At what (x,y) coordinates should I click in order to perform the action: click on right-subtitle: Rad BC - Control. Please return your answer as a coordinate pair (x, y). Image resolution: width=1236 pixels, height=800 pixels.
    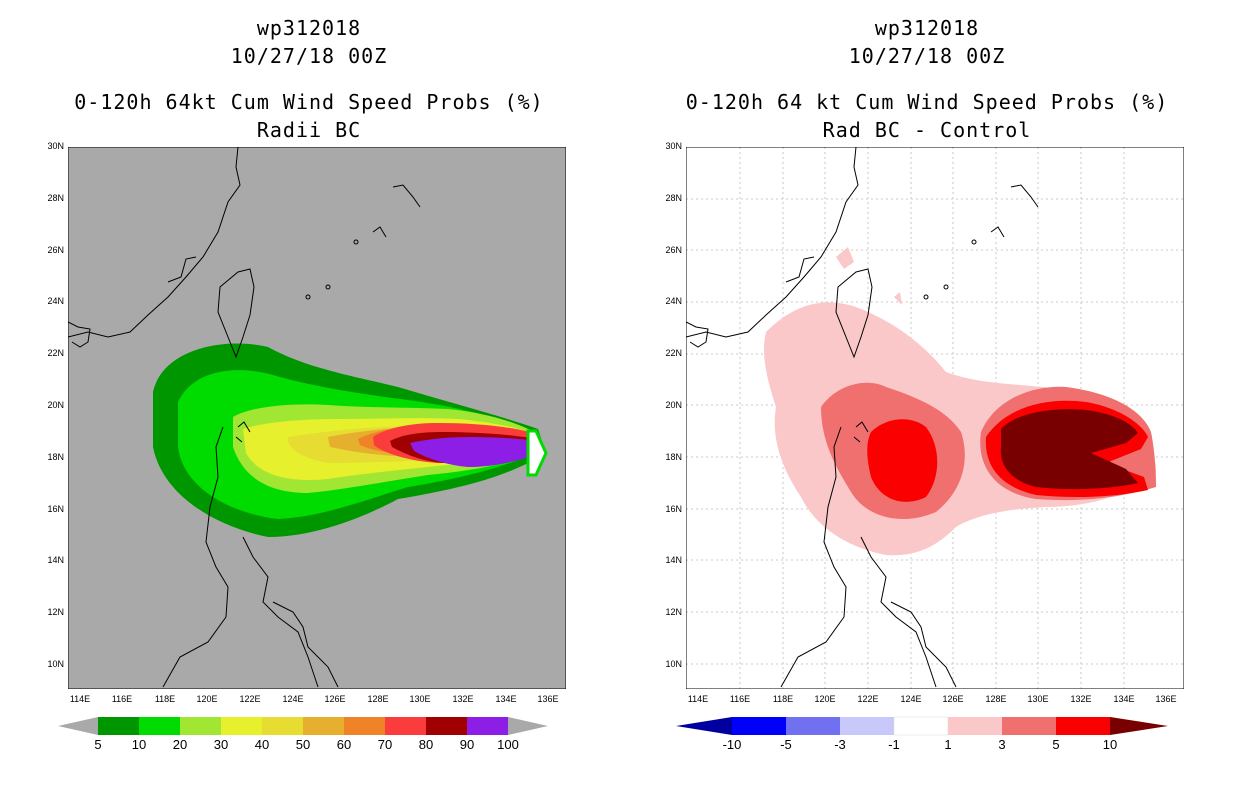
    Looking at the image, I should click on (927, 130).